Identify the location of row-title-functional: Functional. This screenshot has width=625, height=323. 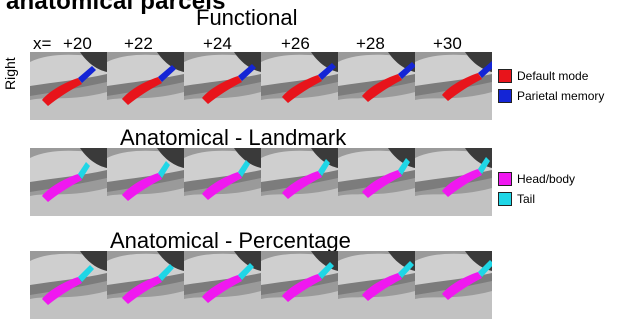
(247, 17).